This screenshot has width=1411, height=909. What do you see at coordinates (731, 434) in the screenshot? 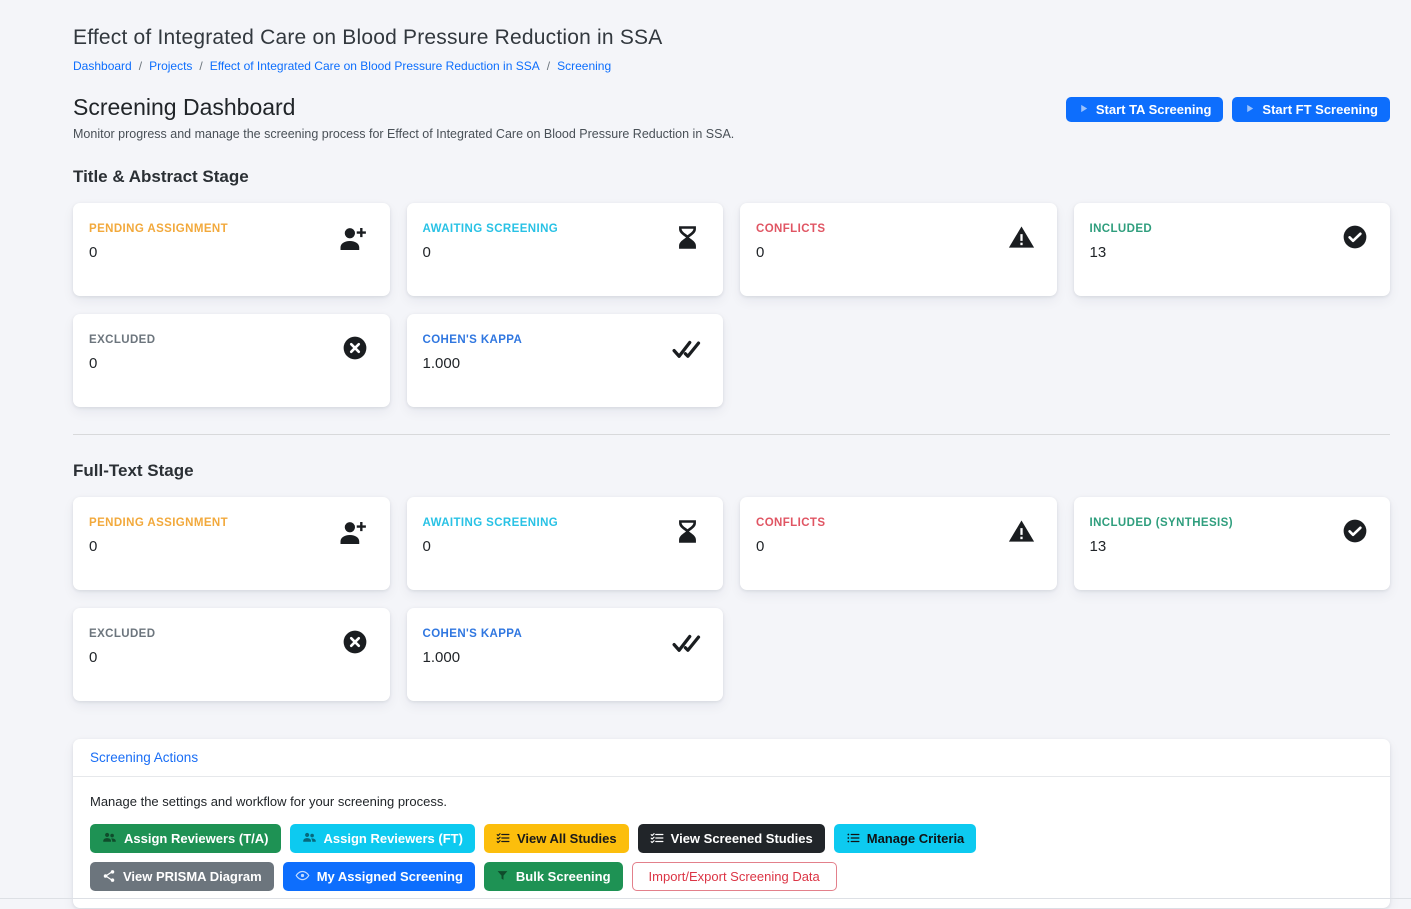
I see `stage-divider` at bounding box center [731, 434].